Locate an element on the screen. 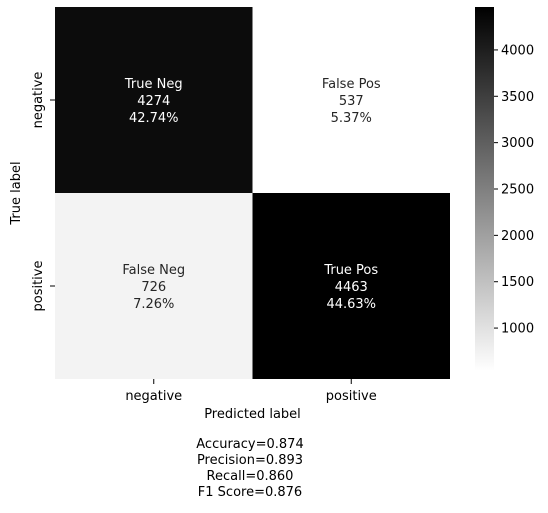  x-axis-label: Predicted label is located at coordinates (252, 414).